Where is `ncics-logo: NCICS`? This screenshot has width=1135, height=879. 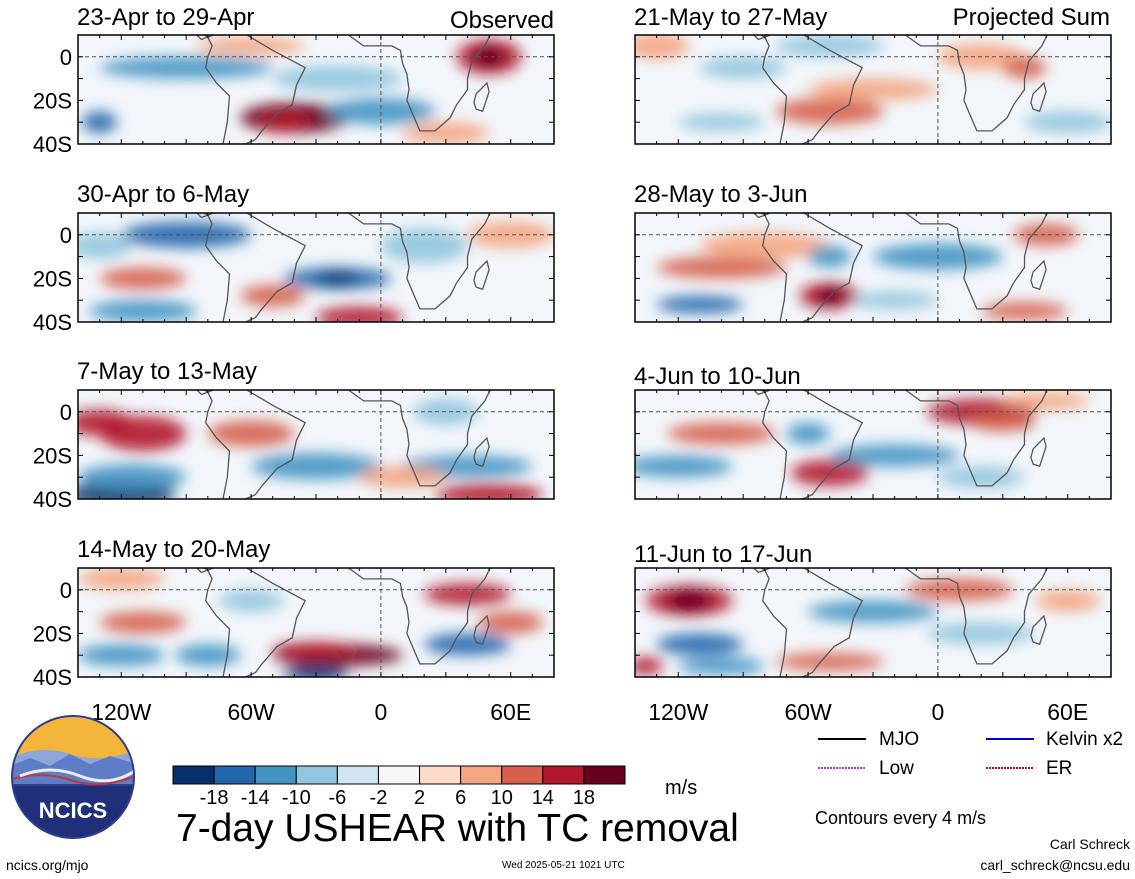
ncics-logo: NCICS is located at coordinates (73, 777).